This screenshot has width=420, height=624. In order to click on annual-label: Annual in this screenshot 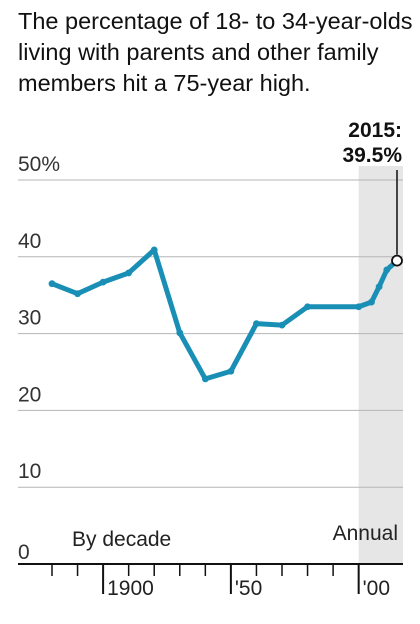, I will do `click(365, 533)`.